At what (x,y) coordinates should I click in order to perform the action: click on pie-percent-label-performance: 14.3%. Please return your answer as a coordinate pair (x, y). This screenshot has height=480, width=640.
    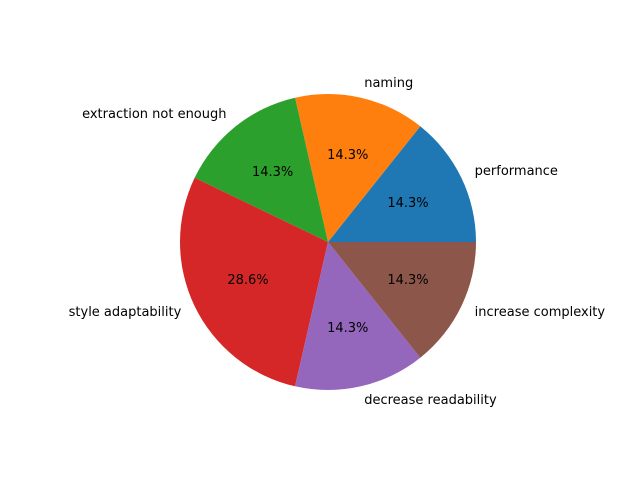
    Looking at the image, I should click on (407, 203).